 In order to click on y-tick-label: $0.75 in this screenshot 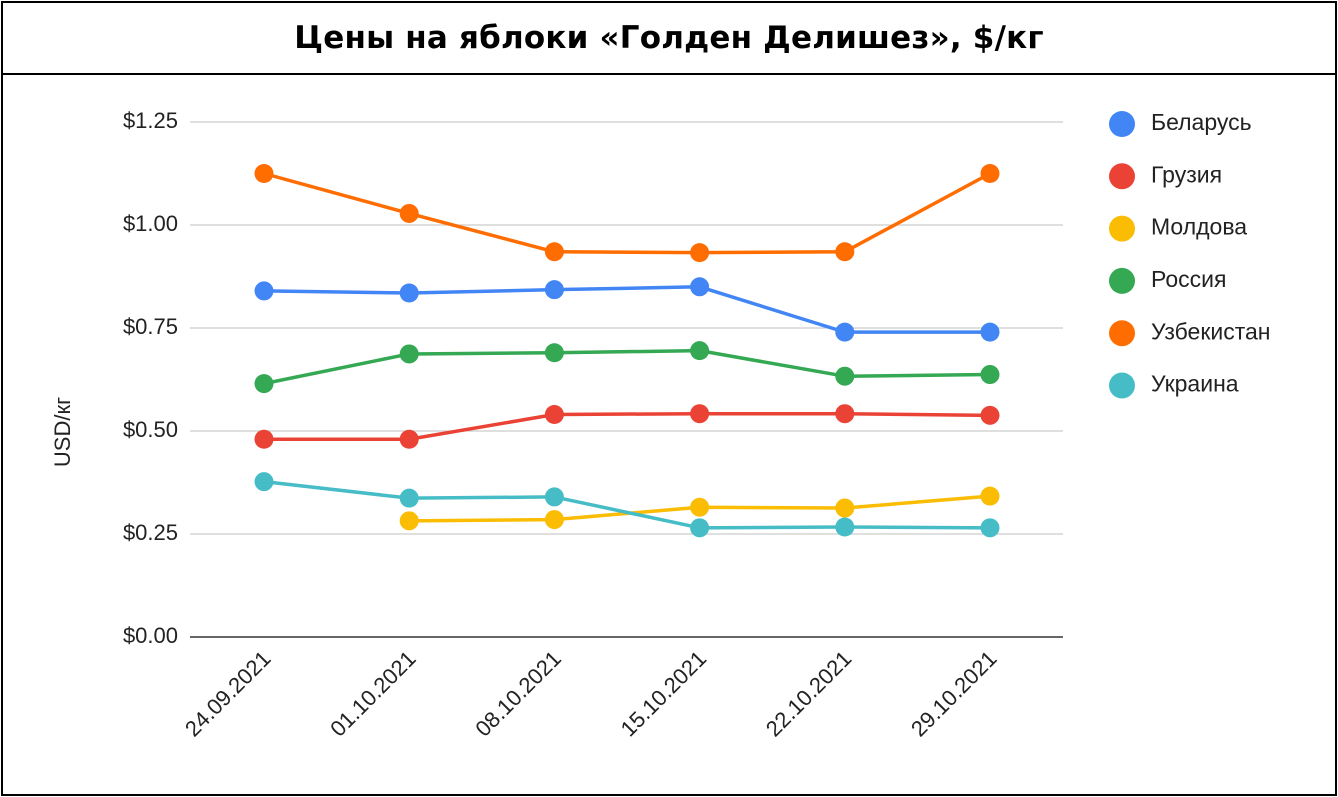, I will do `click(150, 326)`.